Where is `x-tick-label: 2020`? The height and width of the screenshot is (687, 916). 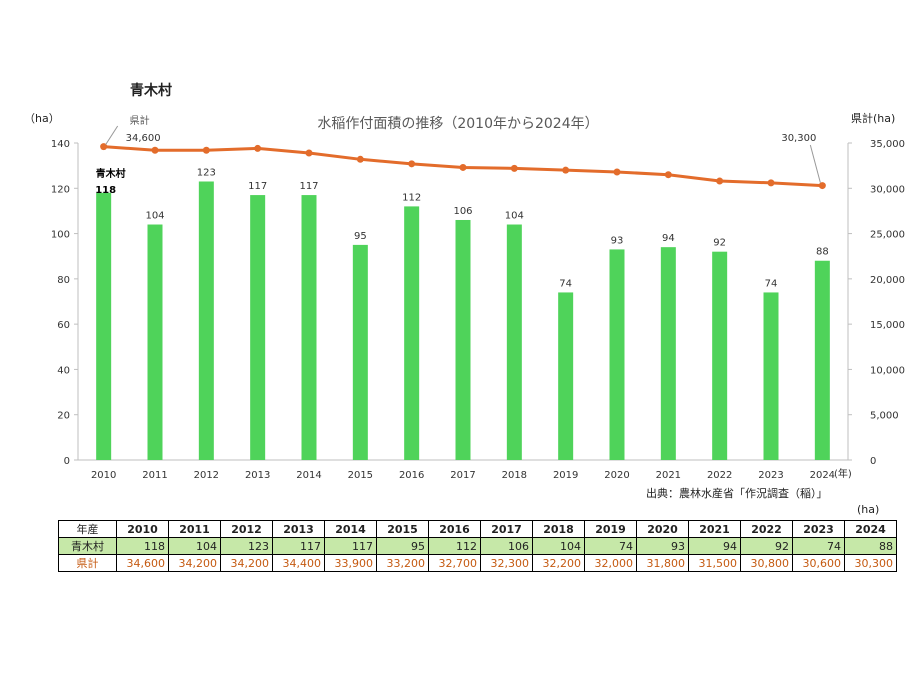
x-tick-label: 2020 is located at coordinates (616, 475).